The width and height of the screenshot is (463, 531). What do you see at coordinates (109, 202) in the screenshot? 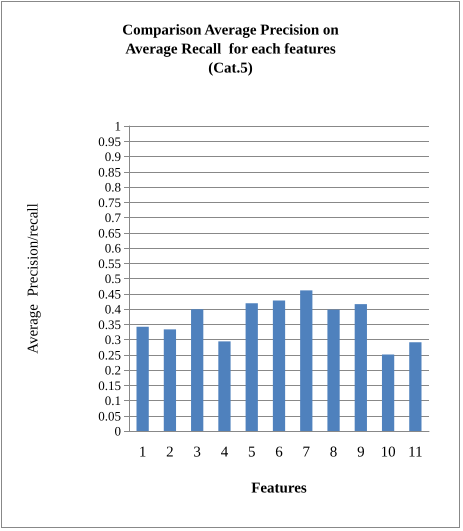
I see `y-tick-label: 0.75` at bounding box center [109, 202].